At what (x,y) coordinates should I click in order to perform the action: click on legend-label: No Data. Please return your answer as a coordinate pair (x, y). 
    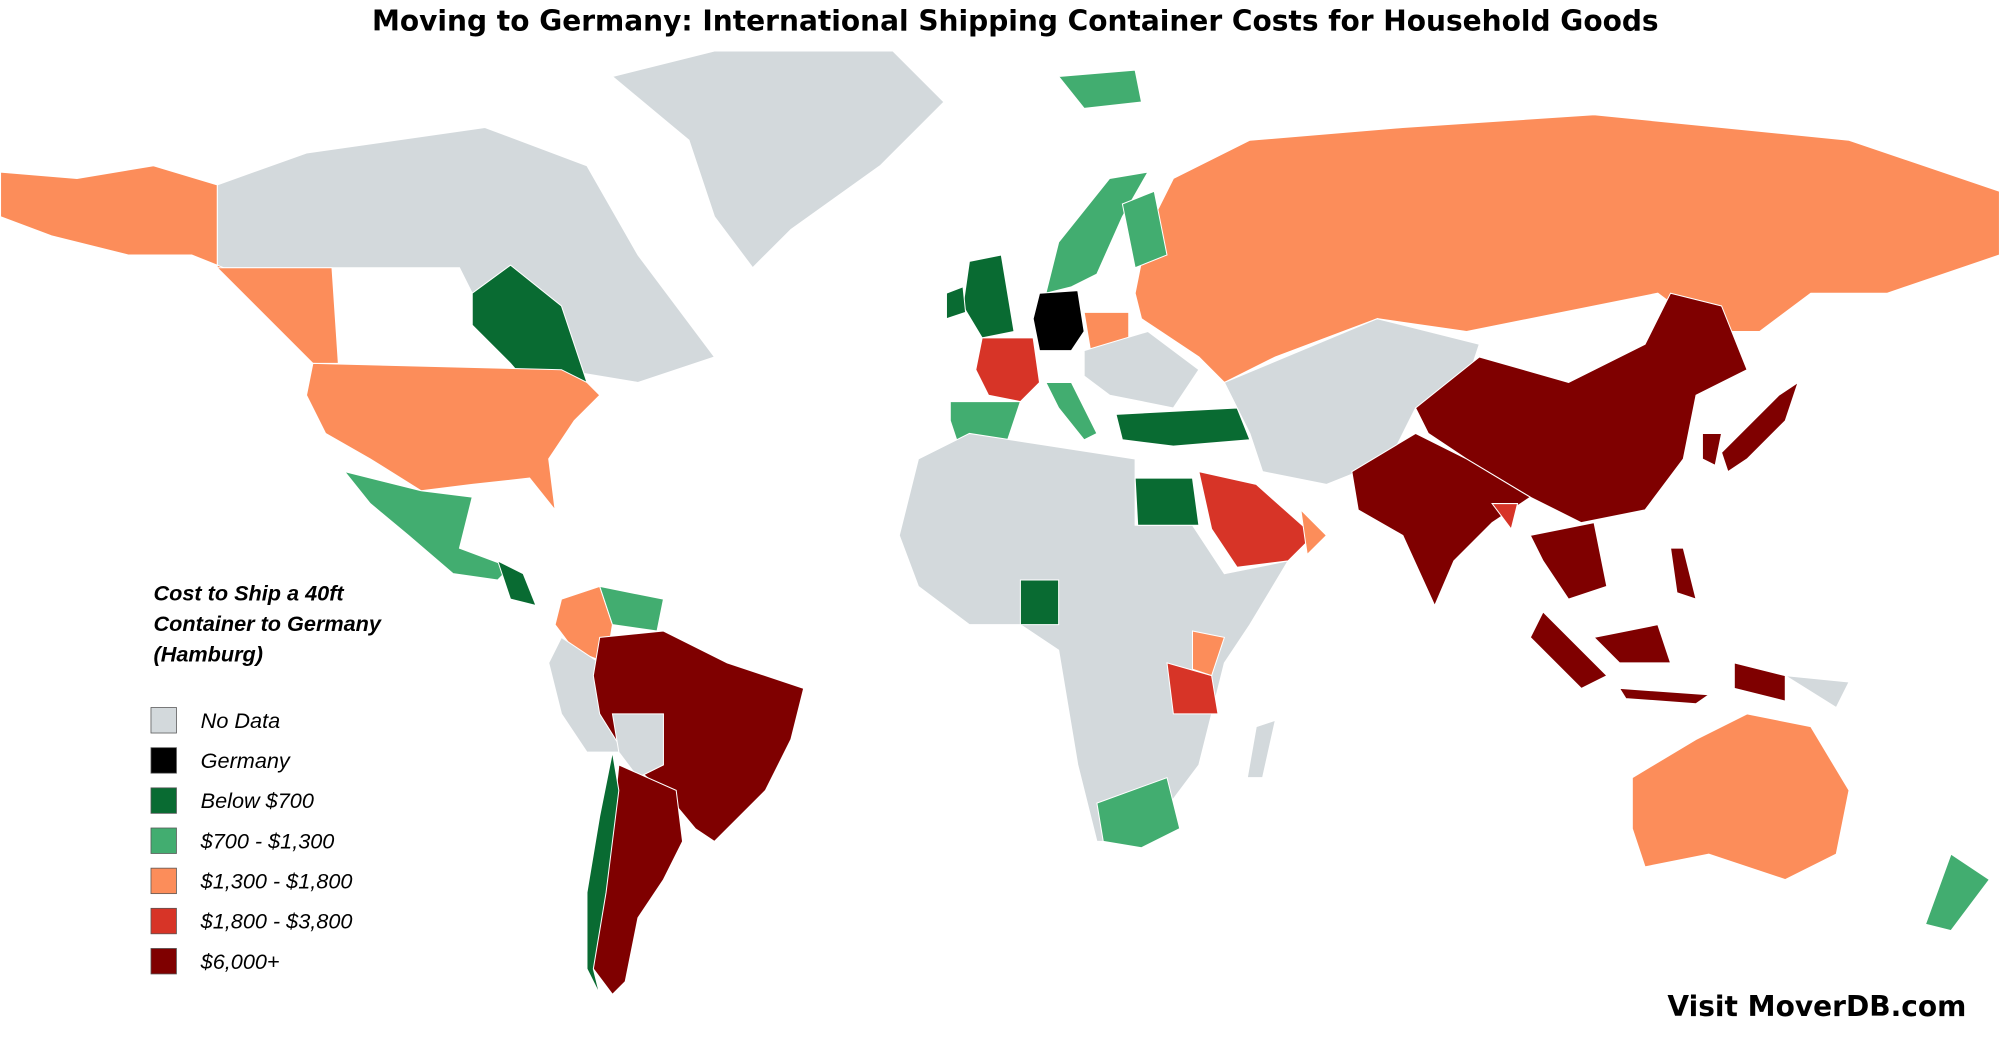
    Looking at the image, I should click on (240, 720).